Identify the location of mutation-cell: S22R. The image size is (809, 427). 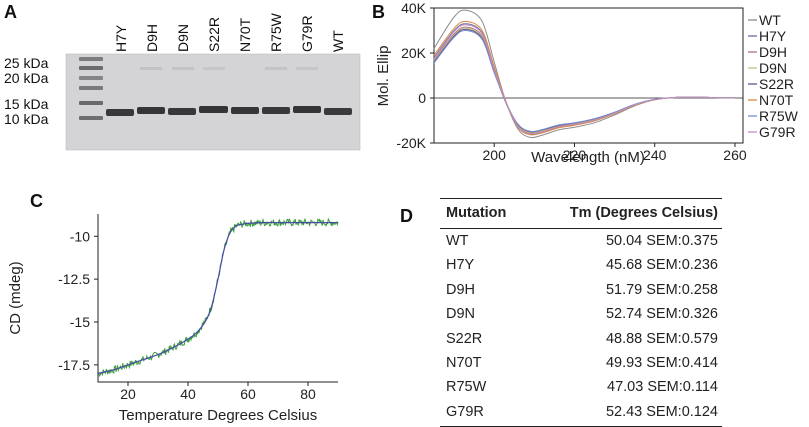
(464, 338).